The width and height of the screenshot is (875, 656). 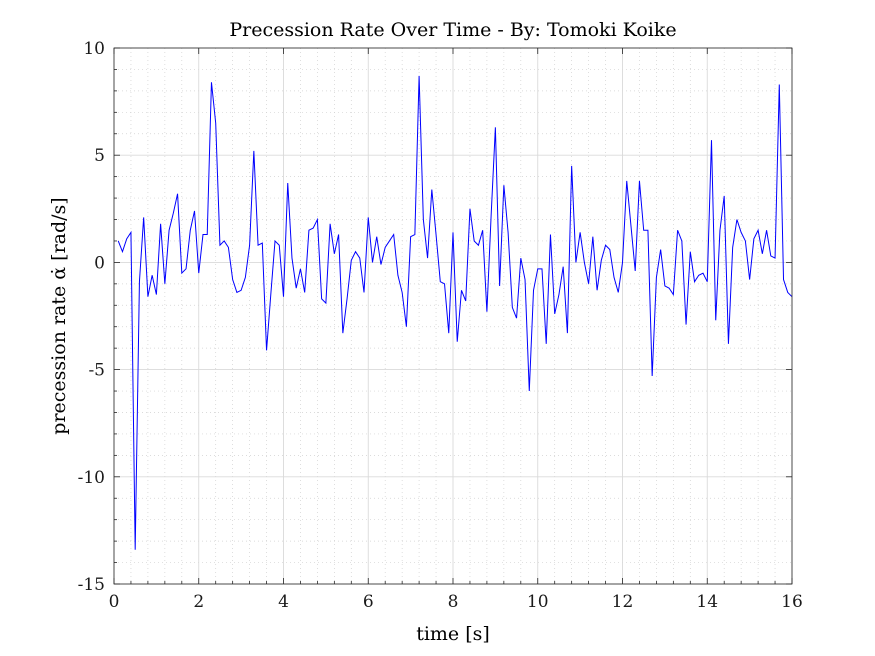 I want to click on x-tick-label: 6, so click(x=368, y=602).